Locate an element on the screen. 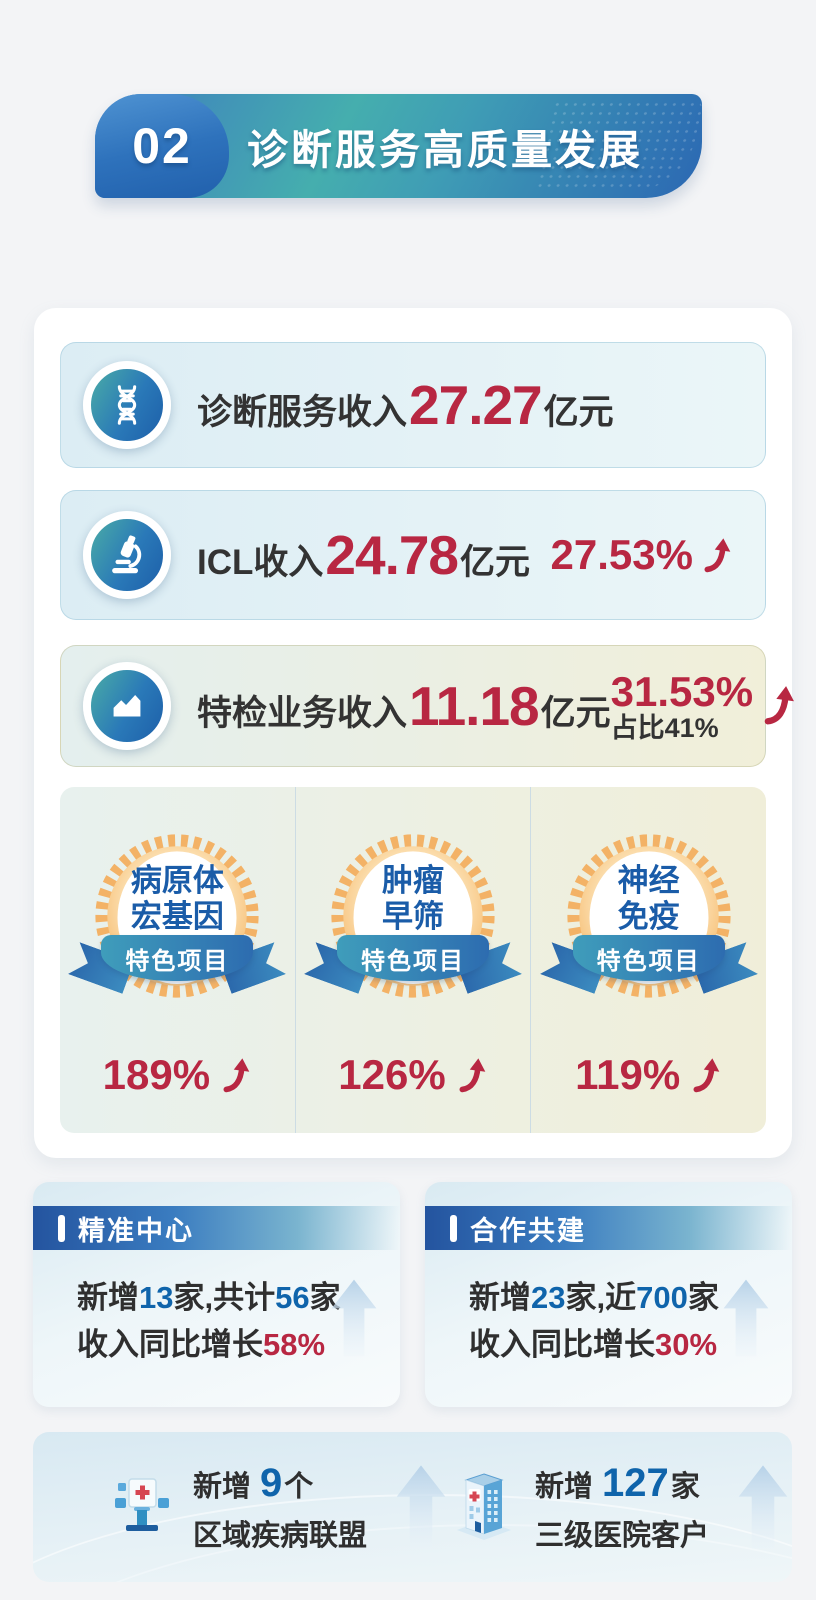 The width and height of the screenshot is (816, 1600). hospital-building-icon is located at coordinates (484, 1506).